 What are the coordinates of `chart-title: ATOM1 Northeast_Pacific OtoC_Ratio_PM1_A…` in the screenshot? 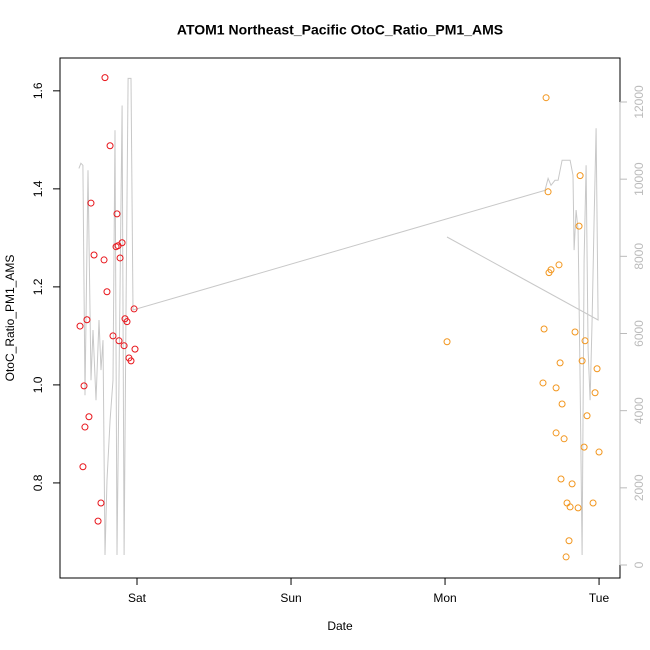 It's located at (340, 30).